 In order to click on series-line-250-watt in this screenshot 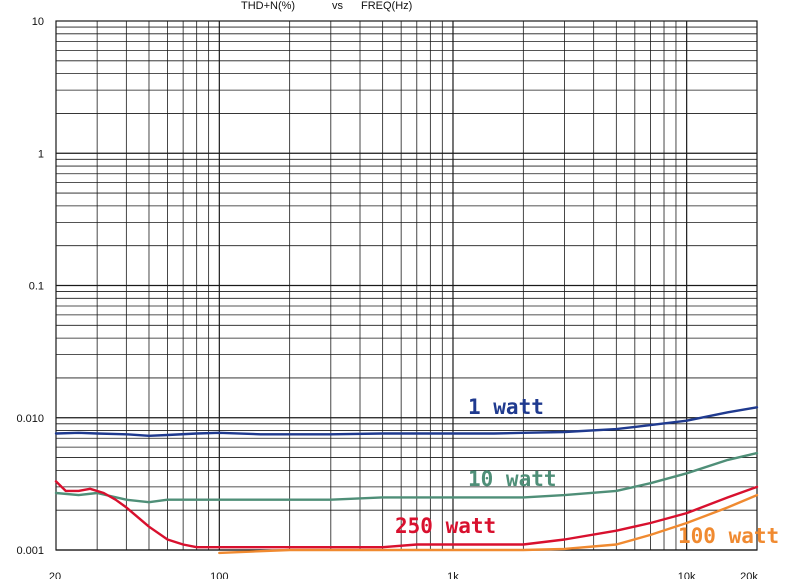, I will do `click(406, 514)`.